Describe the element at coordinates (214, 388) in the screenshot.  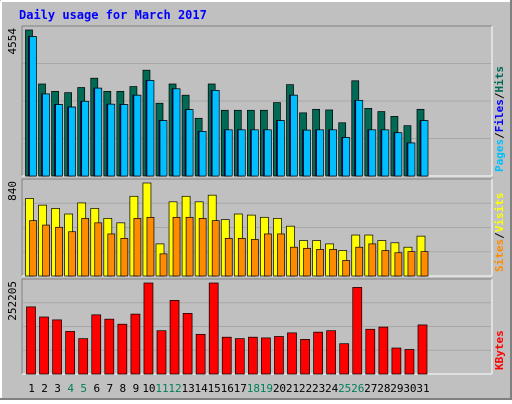
I see `day-label-15: 15` at that location.